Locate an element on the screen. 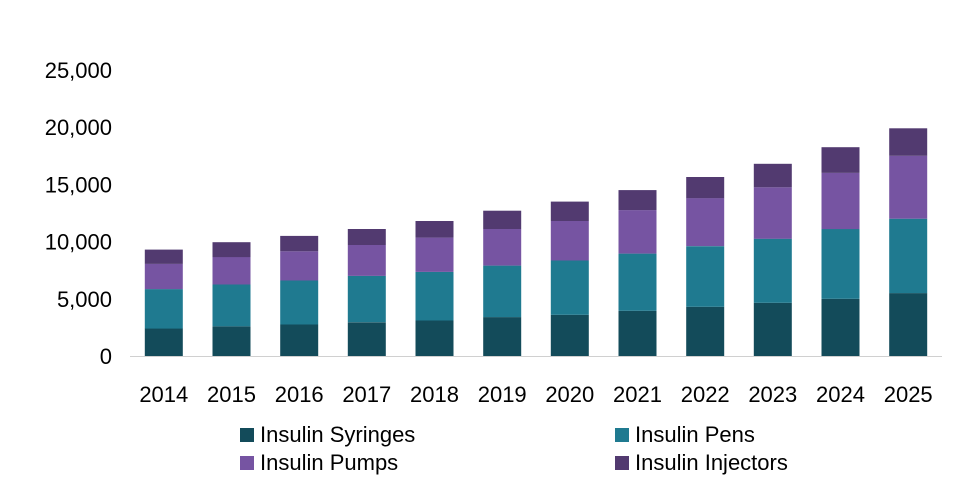 Image resolution: width=960 pixels, height=490 pixels. bar-segment-insulin-syringes-2025 is located at coordinates (908, 324).